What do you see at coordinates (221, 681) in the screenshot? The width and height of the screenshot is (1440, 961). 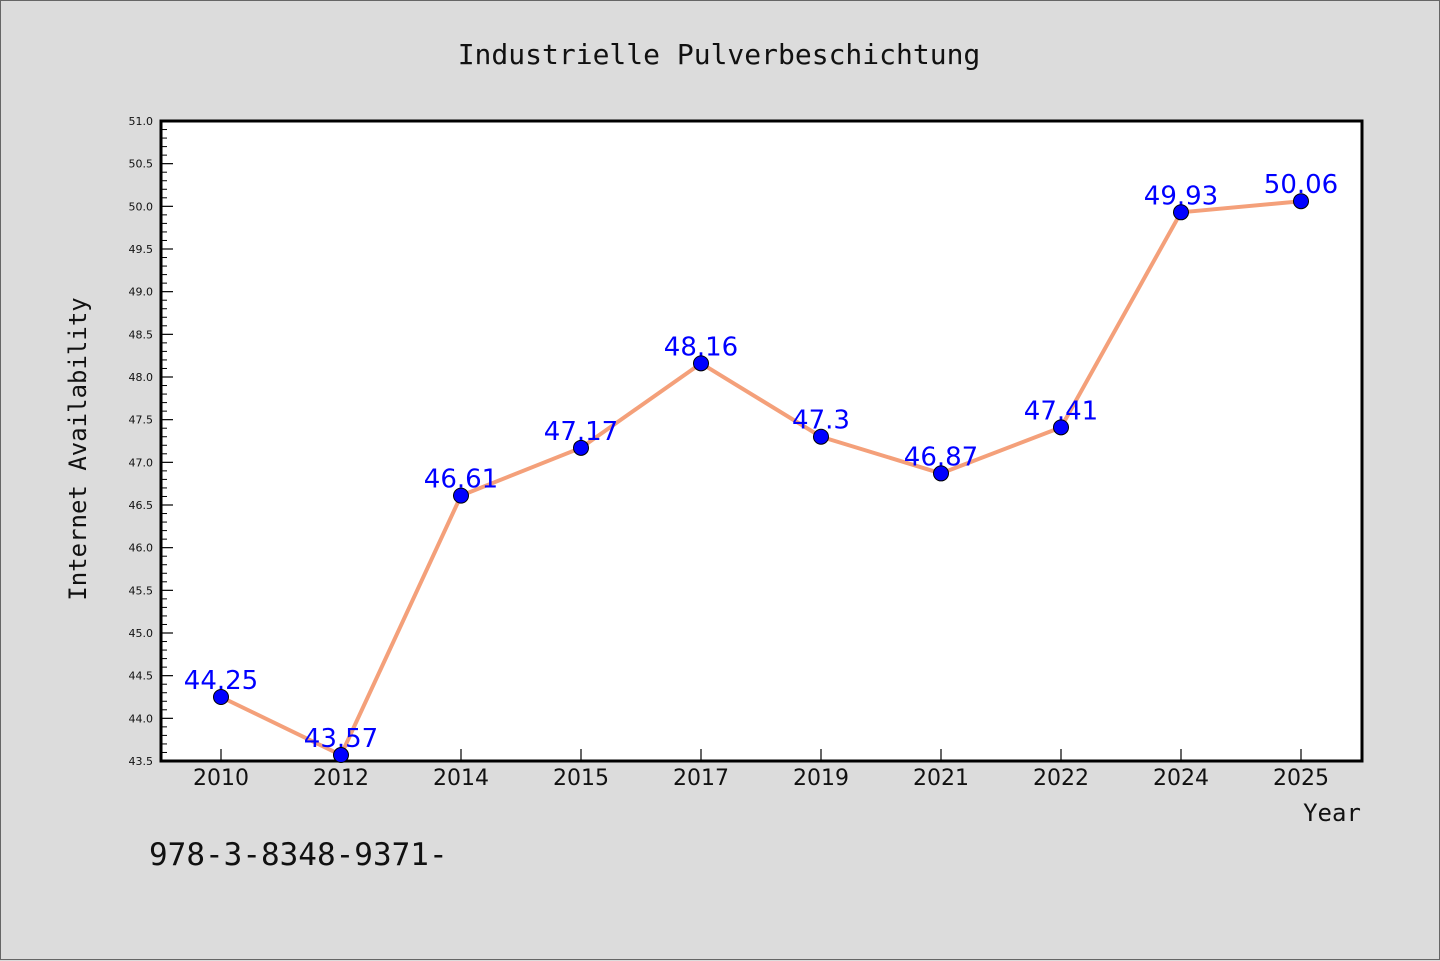 I see `data-label: 44.25` at bounding box center [221, 681].